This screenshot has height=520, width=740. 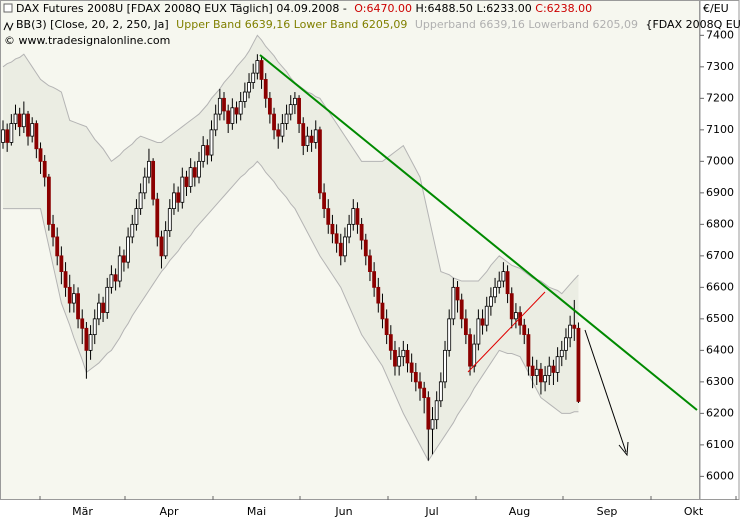 What do you see at coordinates (720, 66) in the screenshot?
I see `y-tick-label: 7300` at bounding box center [720, 66].